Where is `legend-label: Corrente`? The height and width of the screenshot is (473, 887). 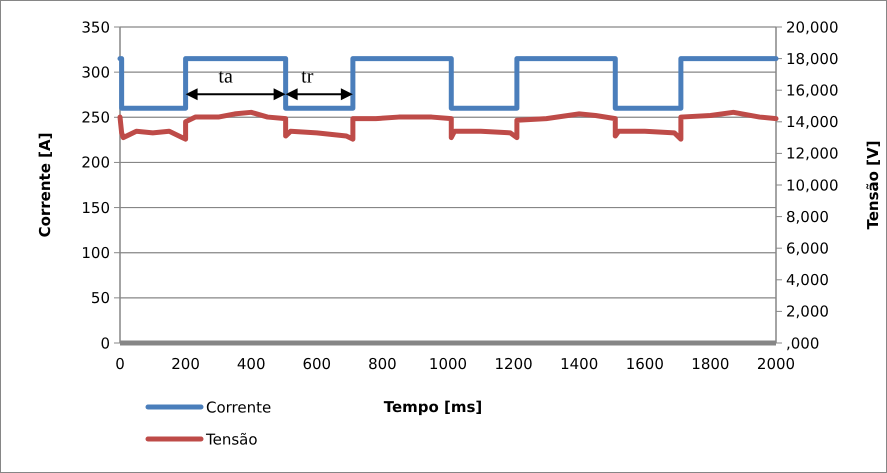
legend-label: Corrente is located at coordinates (239, 407).